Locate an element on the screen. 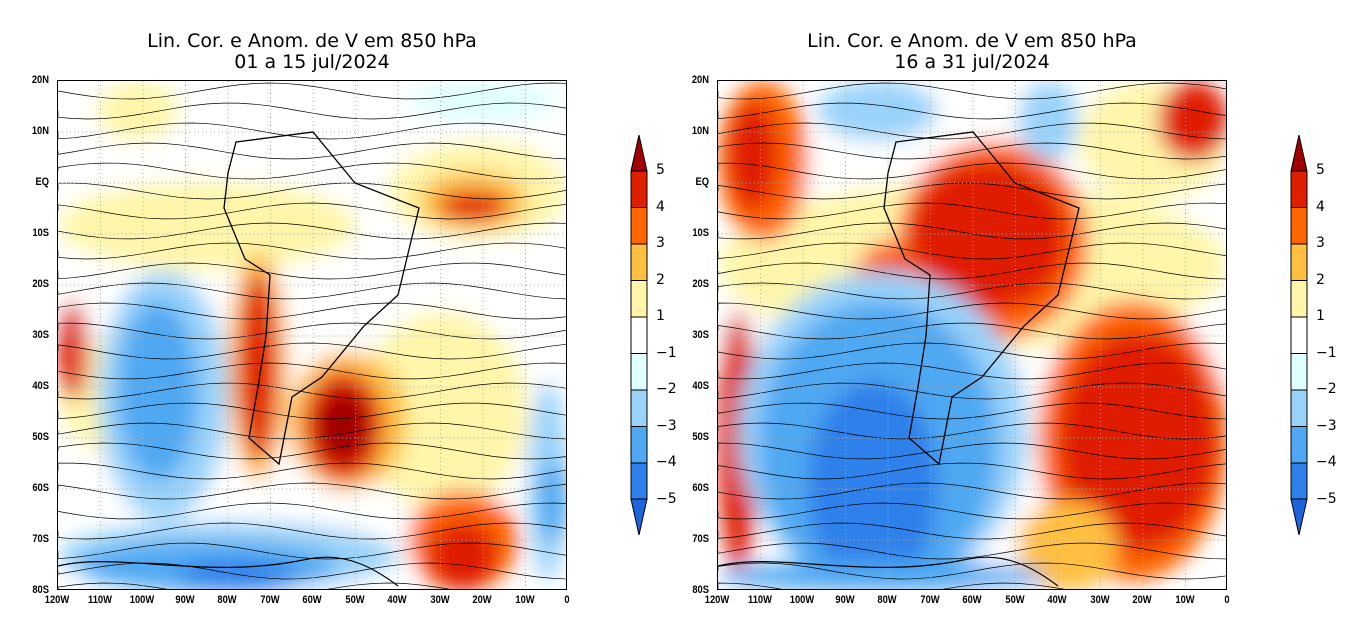  lat-label: 70S is located at coordinates (40, 539).